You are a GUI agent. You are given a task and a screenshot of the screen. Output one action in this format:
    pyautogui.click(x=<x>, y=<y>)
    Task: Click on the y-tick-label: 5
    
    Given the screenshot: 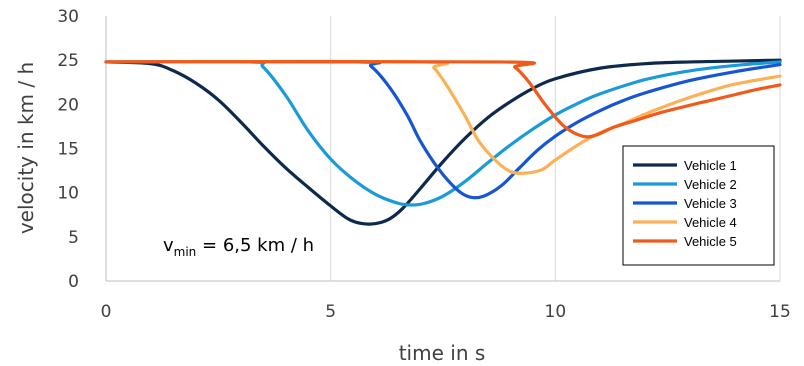 What is the action you would take?
    pyautogui.click(x=73, y=238)
    